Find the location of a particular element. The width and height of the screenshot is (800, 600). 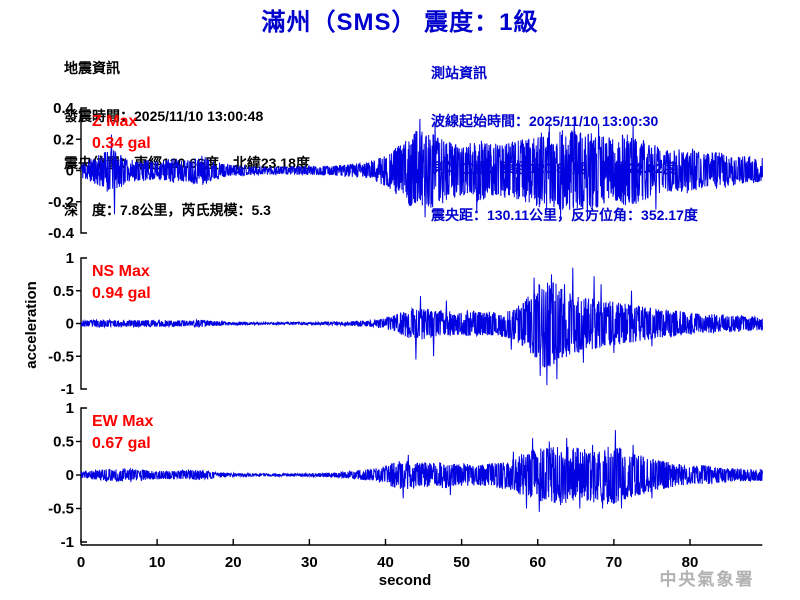

x-axis-title: second is located at coordinates (405, 580).